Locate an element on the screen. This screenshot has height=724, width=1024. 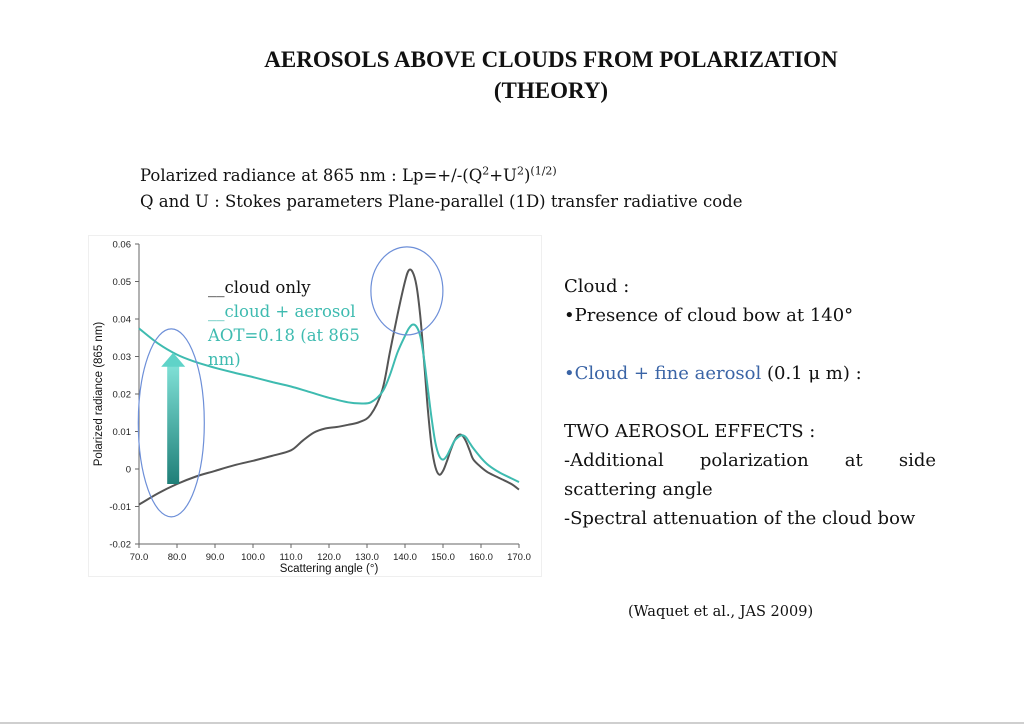
x-tick-label: 130.0 is located at coordinates (367, 557).